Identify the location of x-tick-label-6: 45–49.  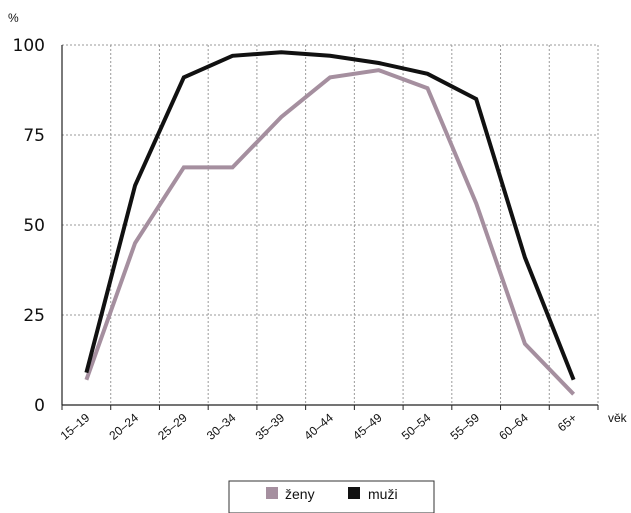
(367, 426).